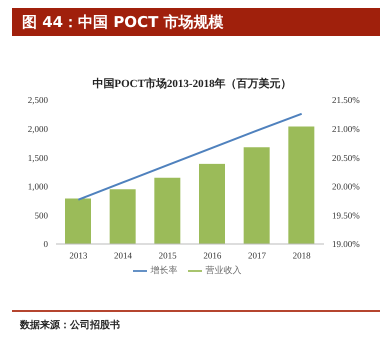 Image resolution: width=384 pixels, height=340 pixels. What do you see at coordinates (302, 255) in the screenshot?
I see `x-tick-label: 2018` at bounding box center [302, 255].